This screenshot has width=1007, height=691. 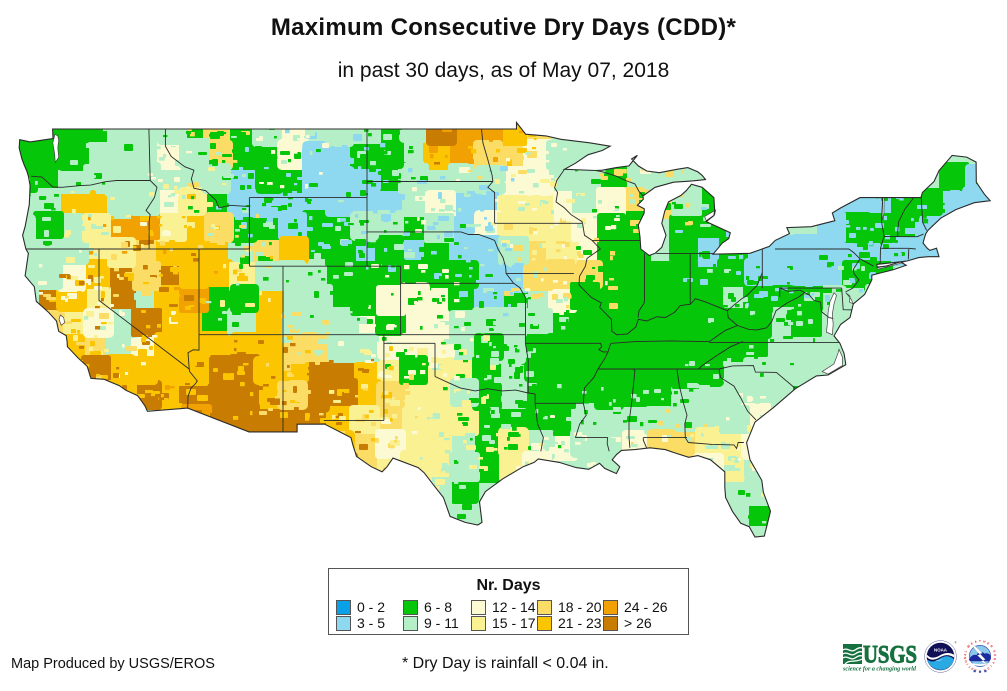 I want to click on svg-text: N, so click(x=965, y=658).